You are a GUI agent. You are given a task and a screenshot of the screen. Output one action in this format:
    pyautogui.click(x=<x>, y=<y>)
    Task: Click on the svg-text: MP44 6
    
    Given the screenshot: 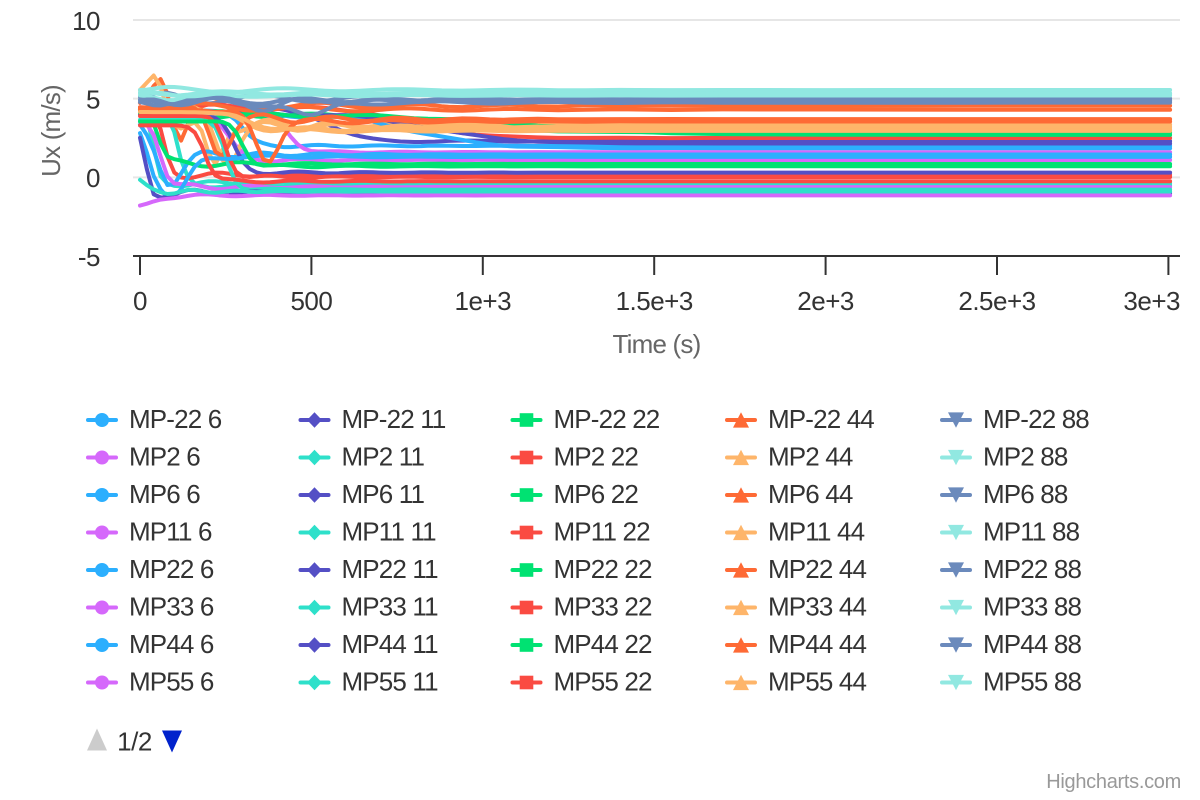 What is the action you would take?
    pyautogui.click(x=171, y=644)
    